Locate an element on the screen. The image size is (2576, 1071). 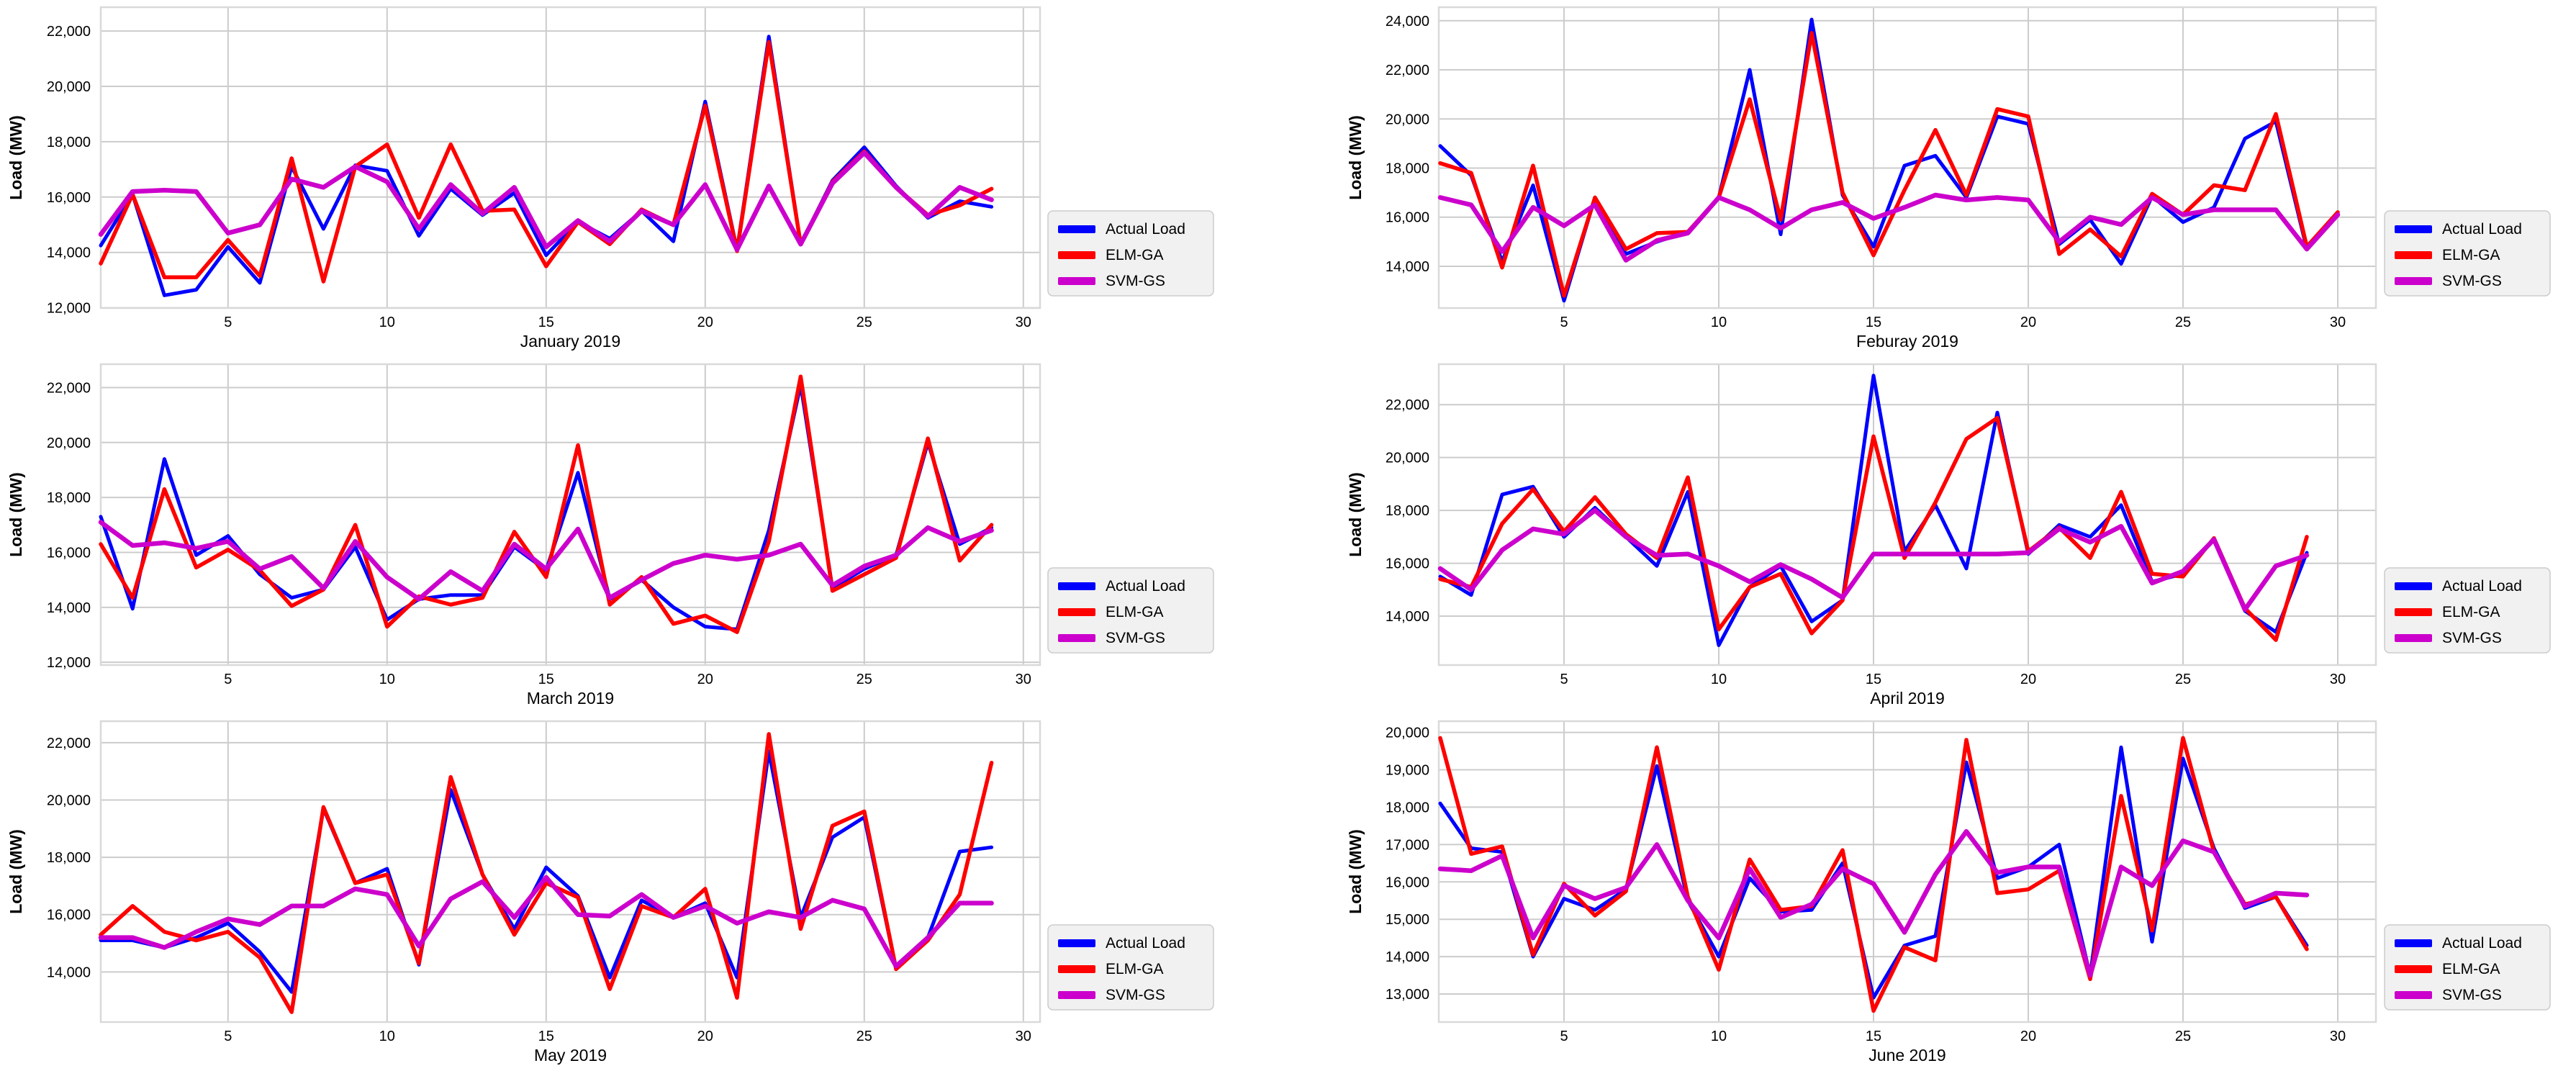
x-axis-label-month: June 2019 is located at coordinates (1907, 1055).